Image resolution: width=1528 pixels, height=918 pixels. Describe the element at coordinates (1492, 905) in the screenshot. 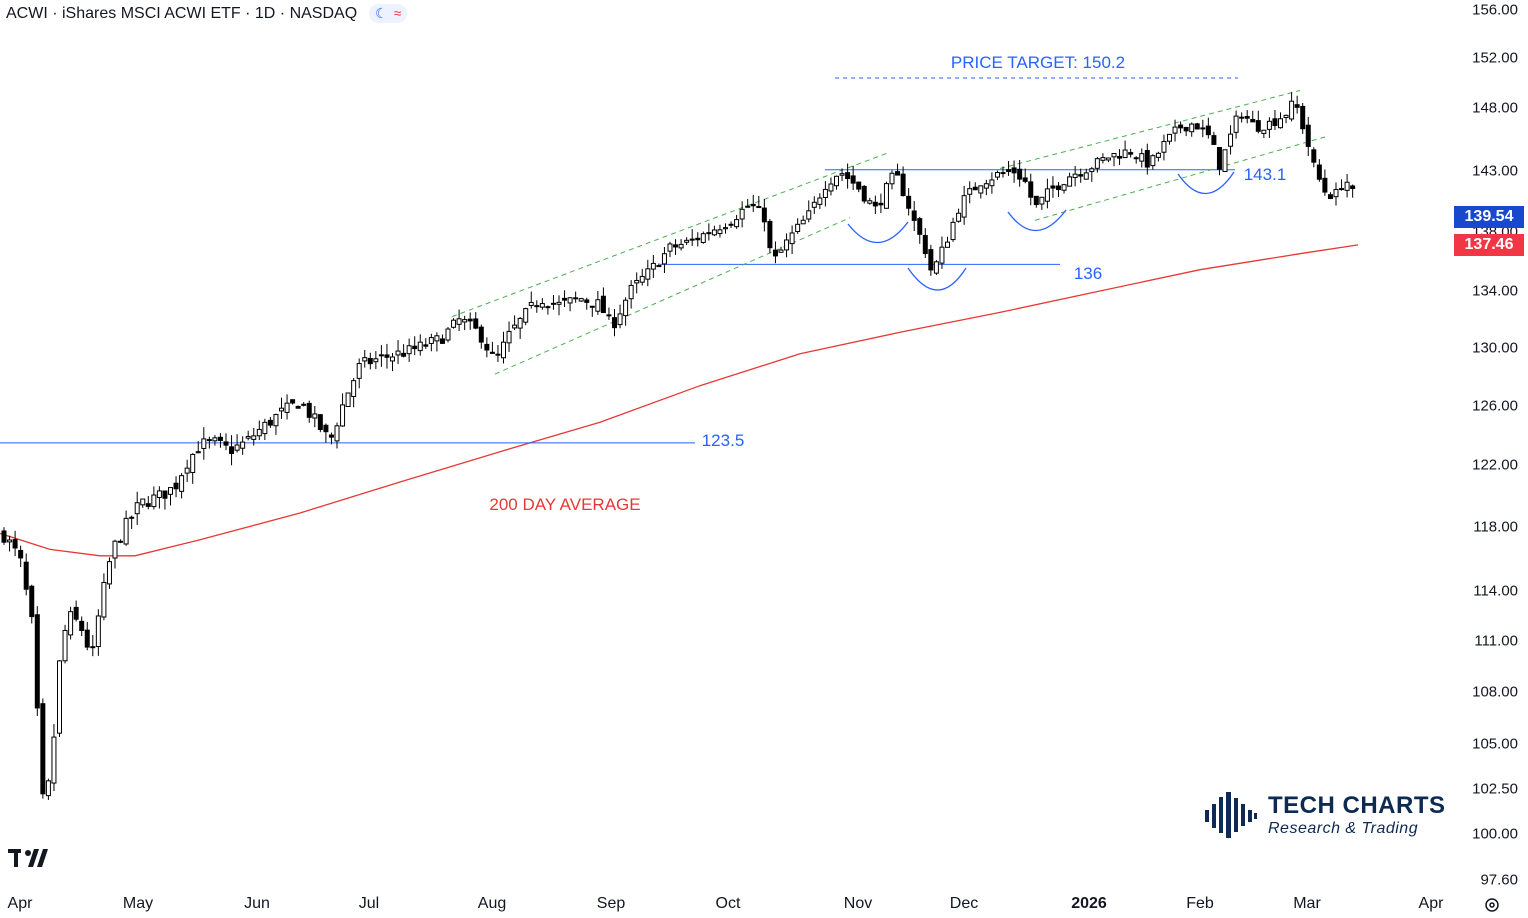

I see `settings-icon` at that location.